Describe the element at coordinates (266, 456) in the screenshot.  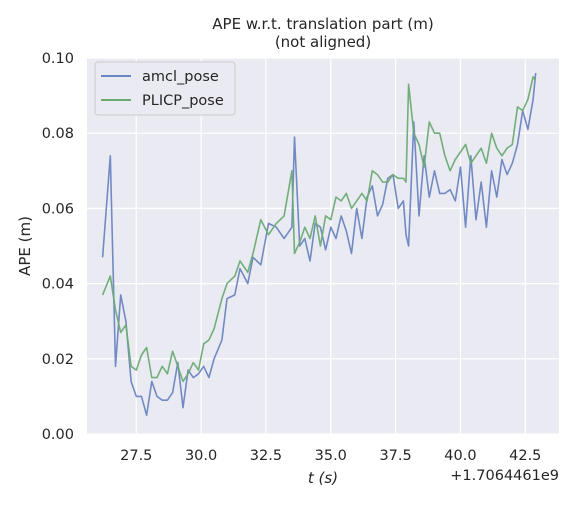
I see `x-tick-label: 32.5` at that location.